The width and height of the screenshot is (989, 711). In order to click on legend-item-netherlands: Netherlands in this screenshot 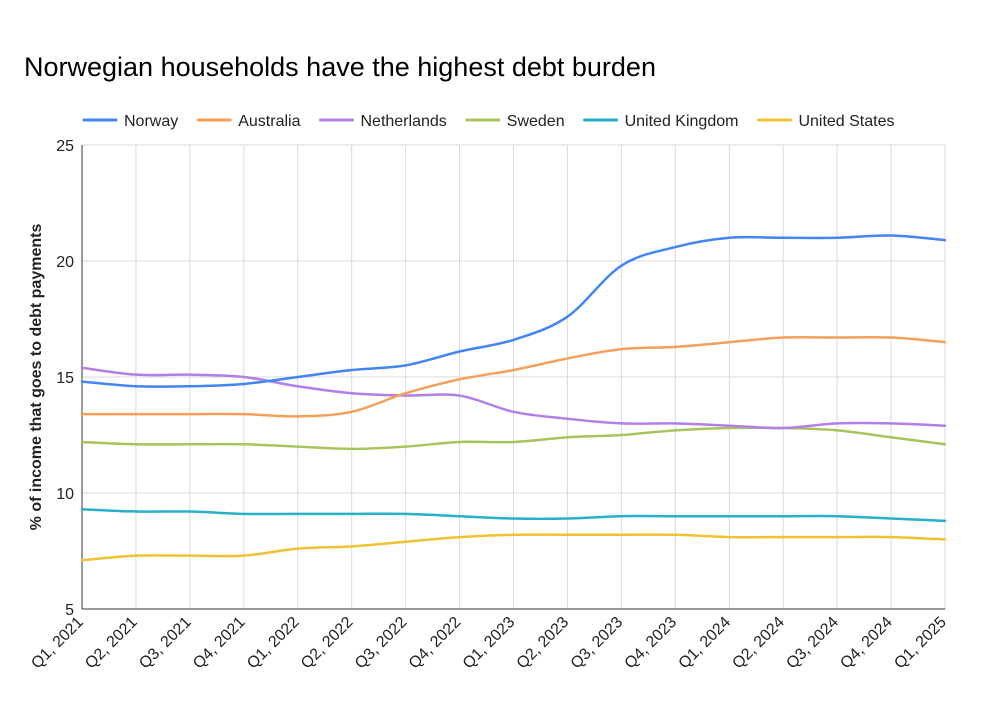, I will do `click(382, 121)`.